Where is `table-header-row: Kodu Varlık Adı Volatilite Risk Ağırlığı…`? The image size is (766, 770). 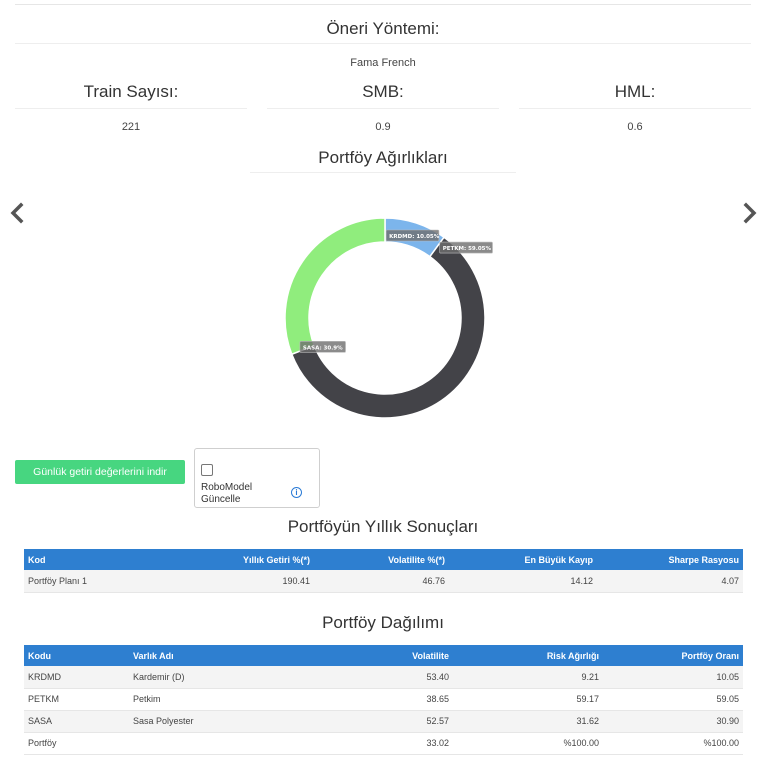 table-header-row: Kodu Varlık Adı Volatilite Risk Ağırlığı… is located at coordinates (383, 655).